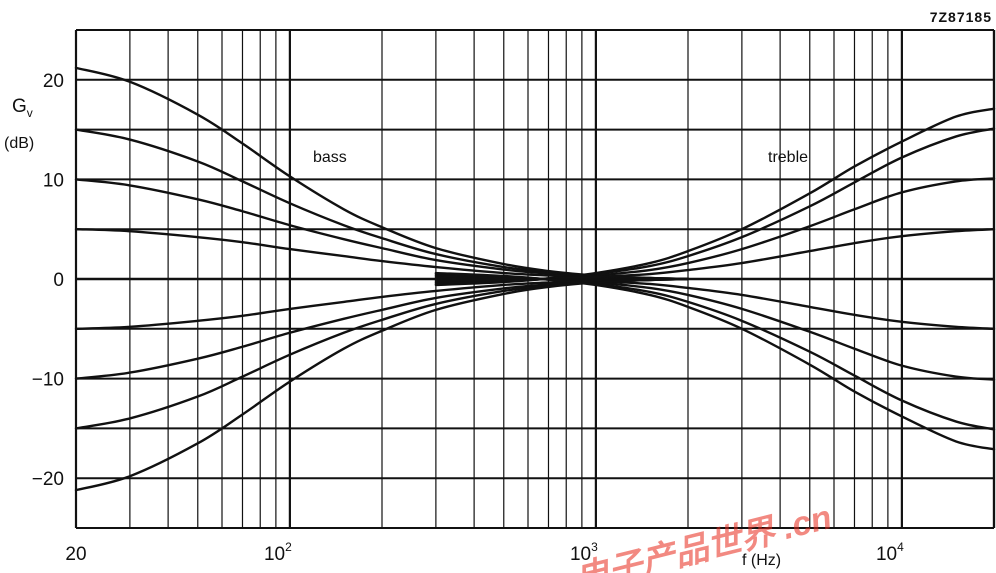 The width and height of the screenshot is (996, 573). I want to click on x-axis-label: f (Hz), so click(761, 560).